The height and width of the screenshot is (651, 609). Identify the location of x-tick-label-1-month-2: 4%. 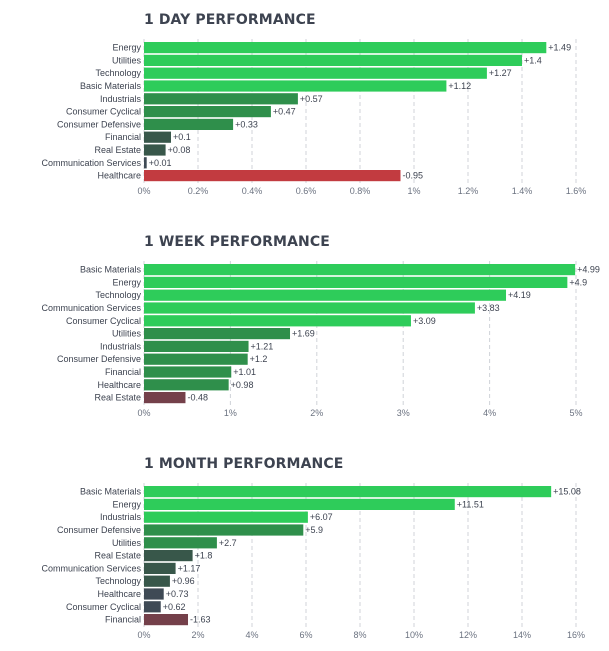
(251, 635).